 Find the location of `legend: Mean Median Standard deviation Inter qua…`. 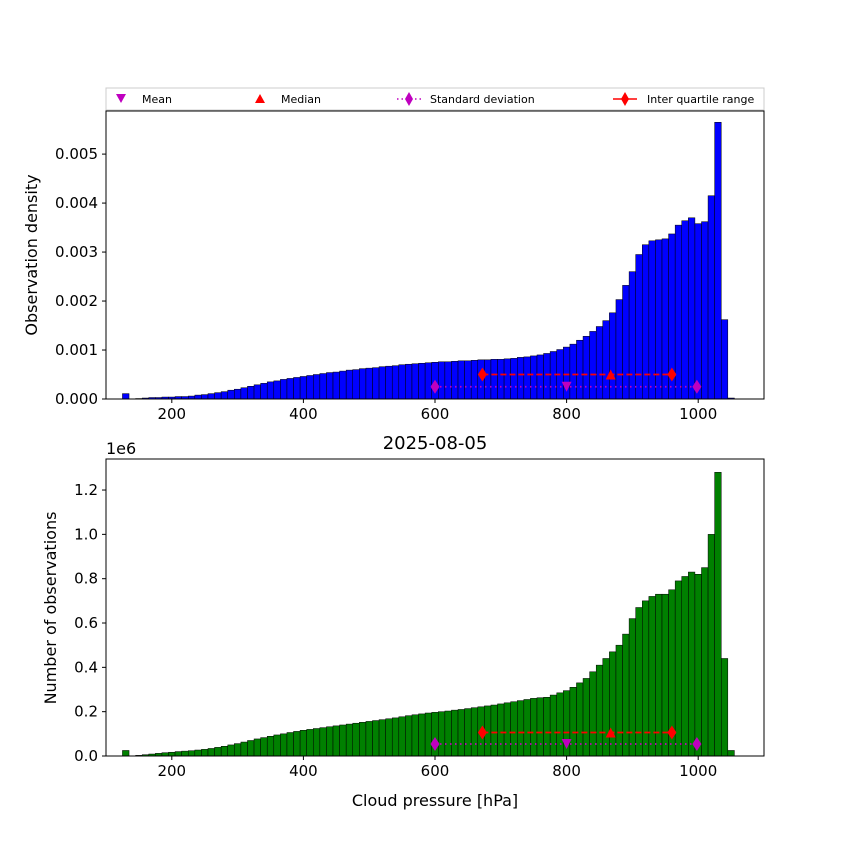

legend: Mean Median Standard deviation Inter qua… is located at coordinates (435, 99).